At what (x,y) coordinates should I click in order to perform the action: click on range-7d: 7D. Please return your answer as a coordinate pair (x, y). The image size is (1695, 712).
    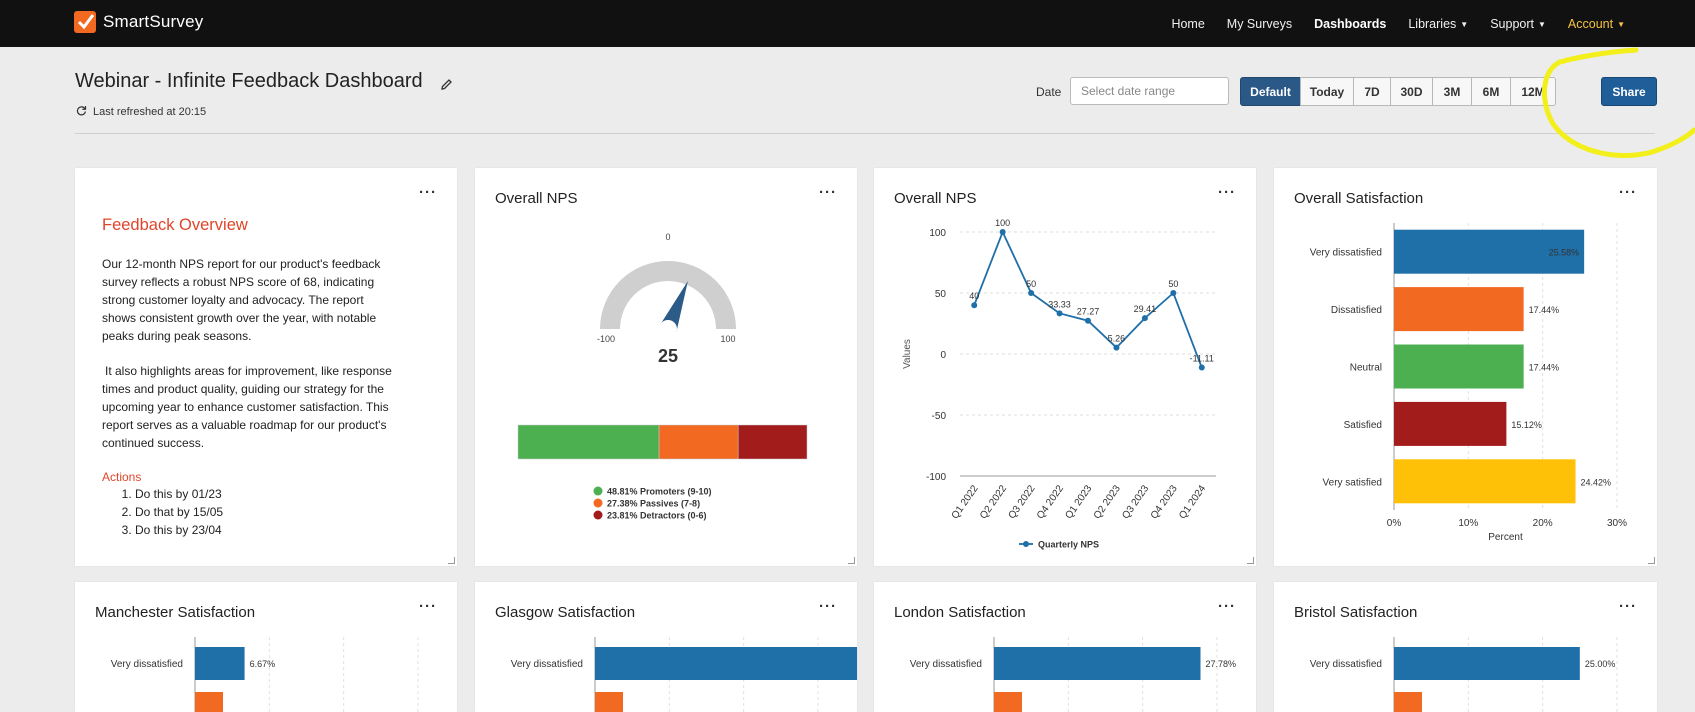
    Looking at the image, I should click on (1372, 91).